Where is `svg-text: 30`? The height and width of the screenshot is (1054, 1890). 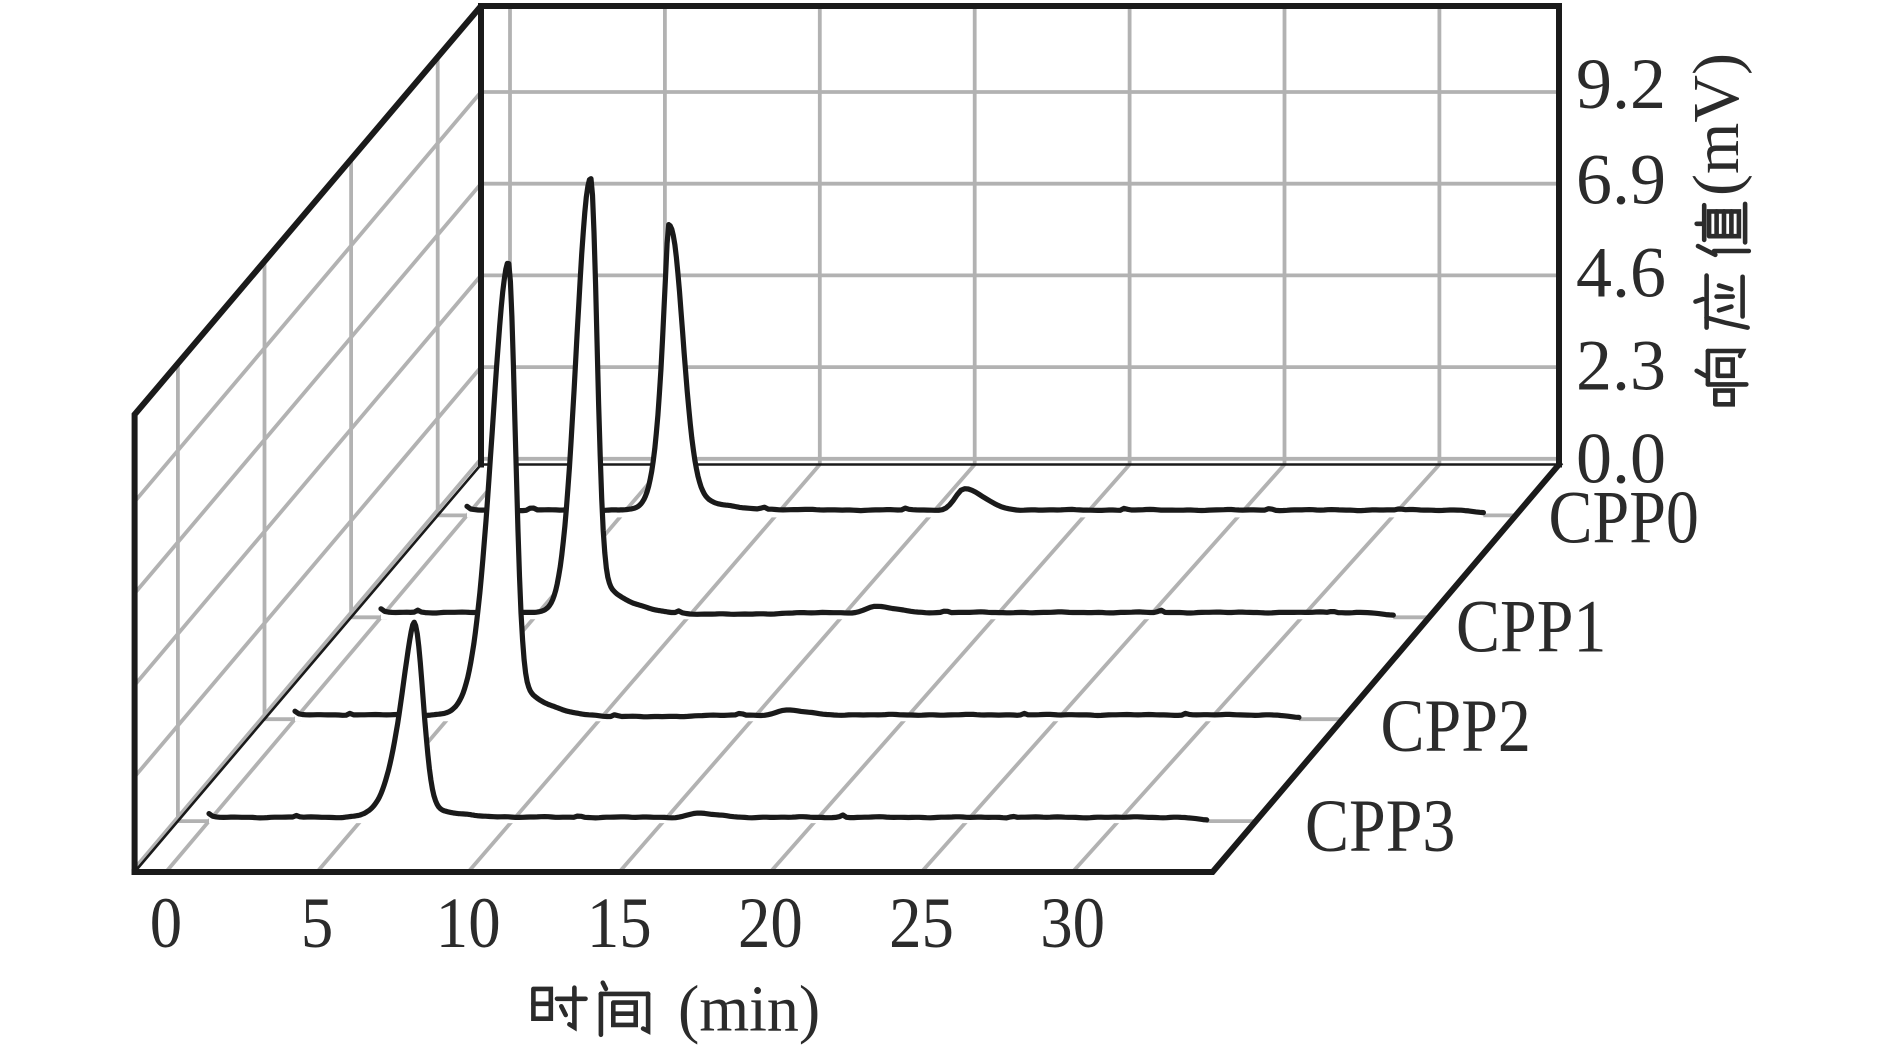
svg-text: 30 is located at coordinates (1072, 923).